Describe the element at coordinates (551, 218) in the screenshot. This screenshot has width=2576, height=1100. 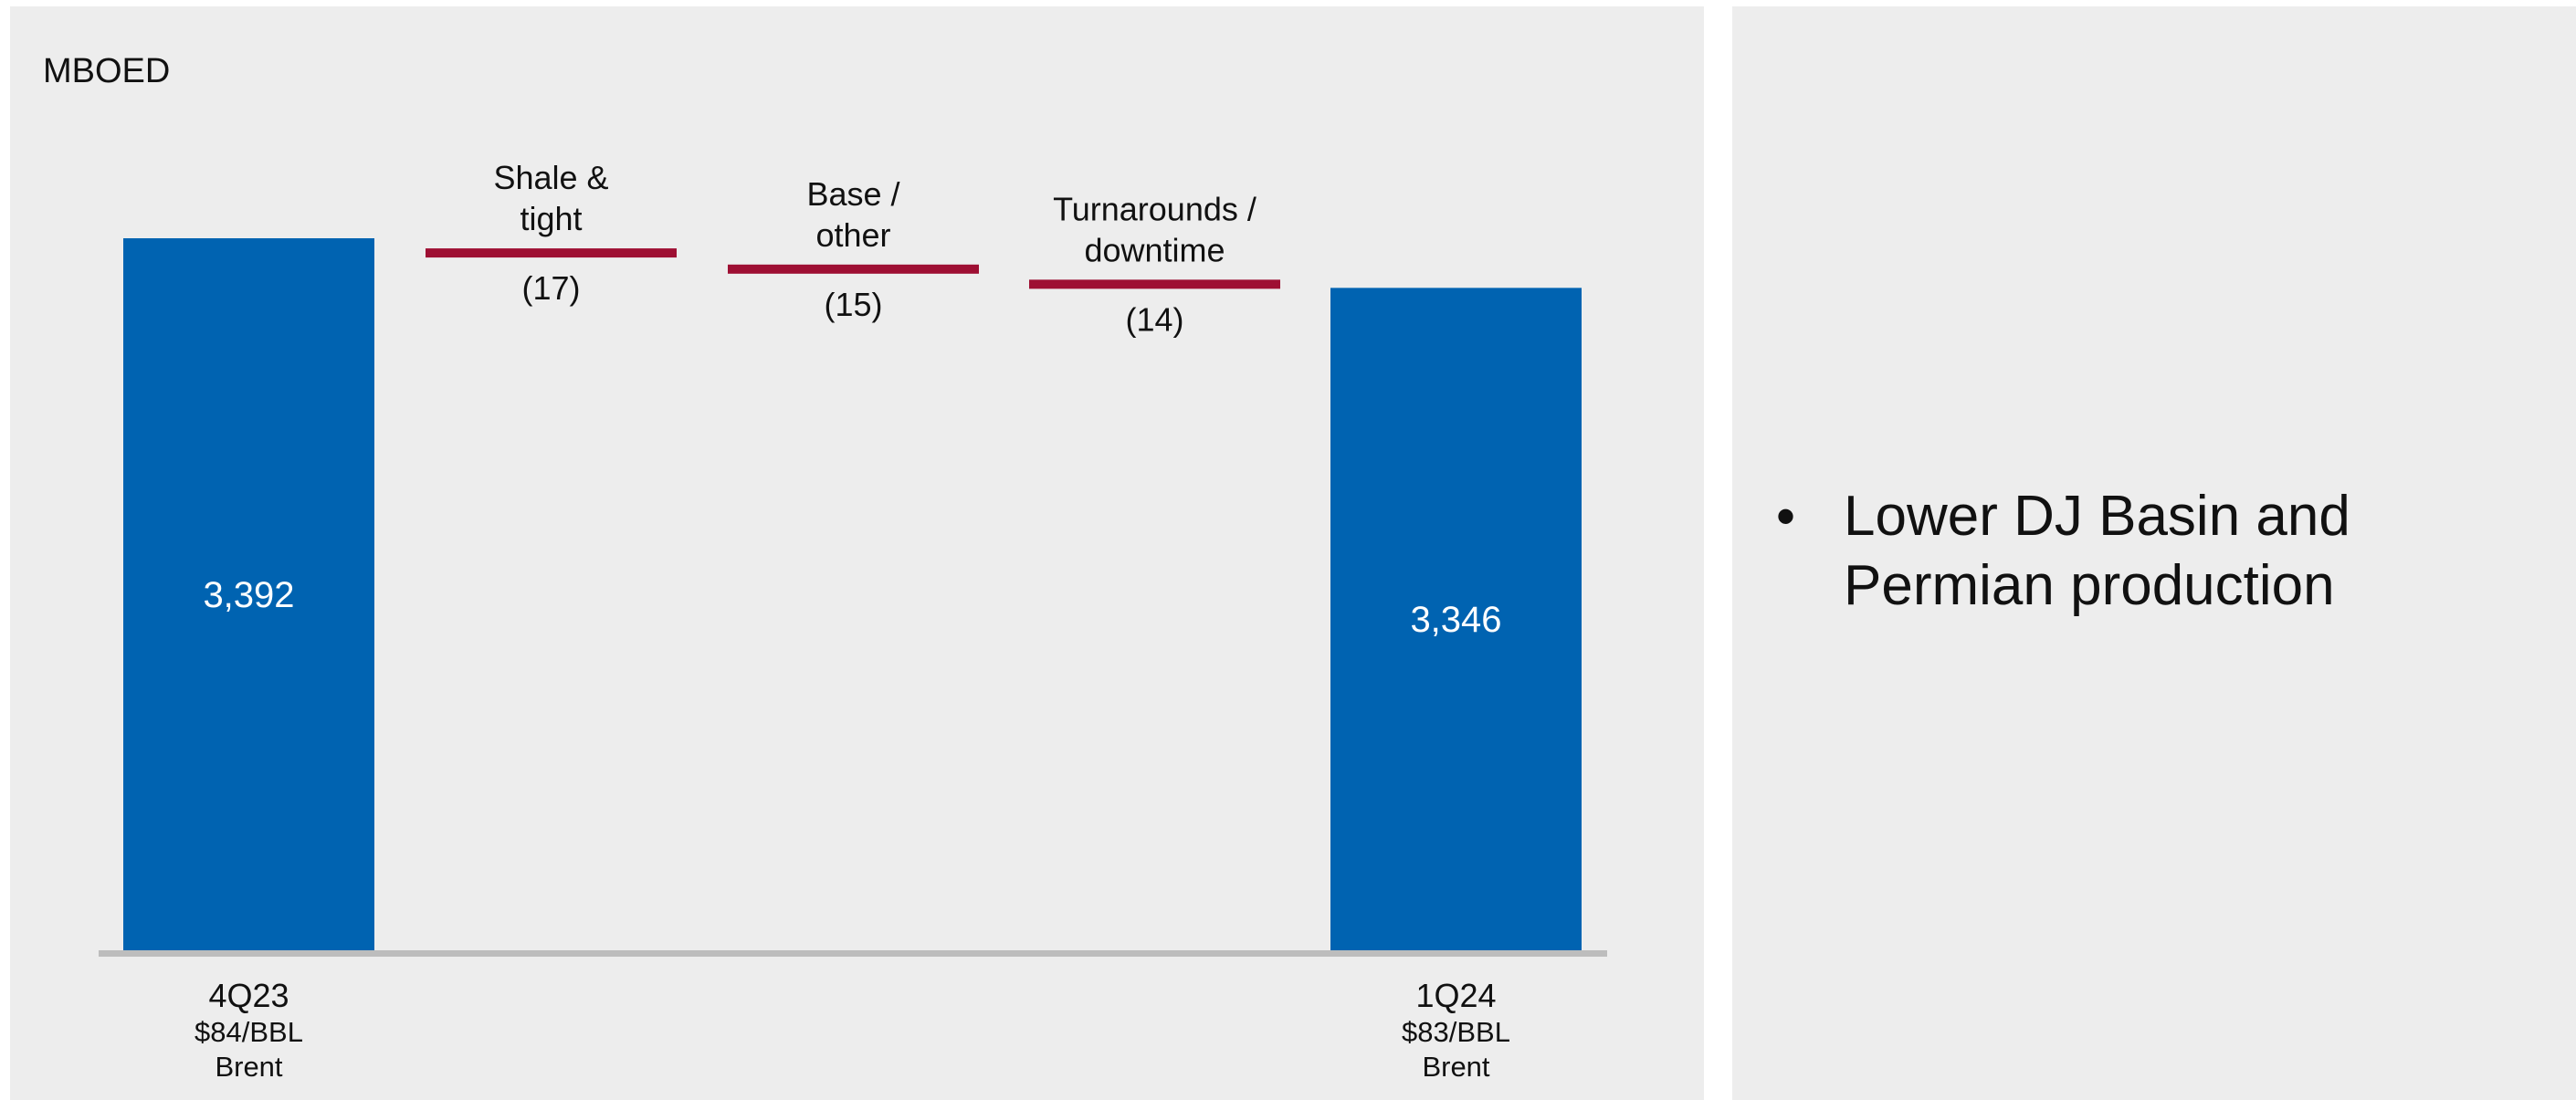
I see `series-name-1-1: tight` at that location.